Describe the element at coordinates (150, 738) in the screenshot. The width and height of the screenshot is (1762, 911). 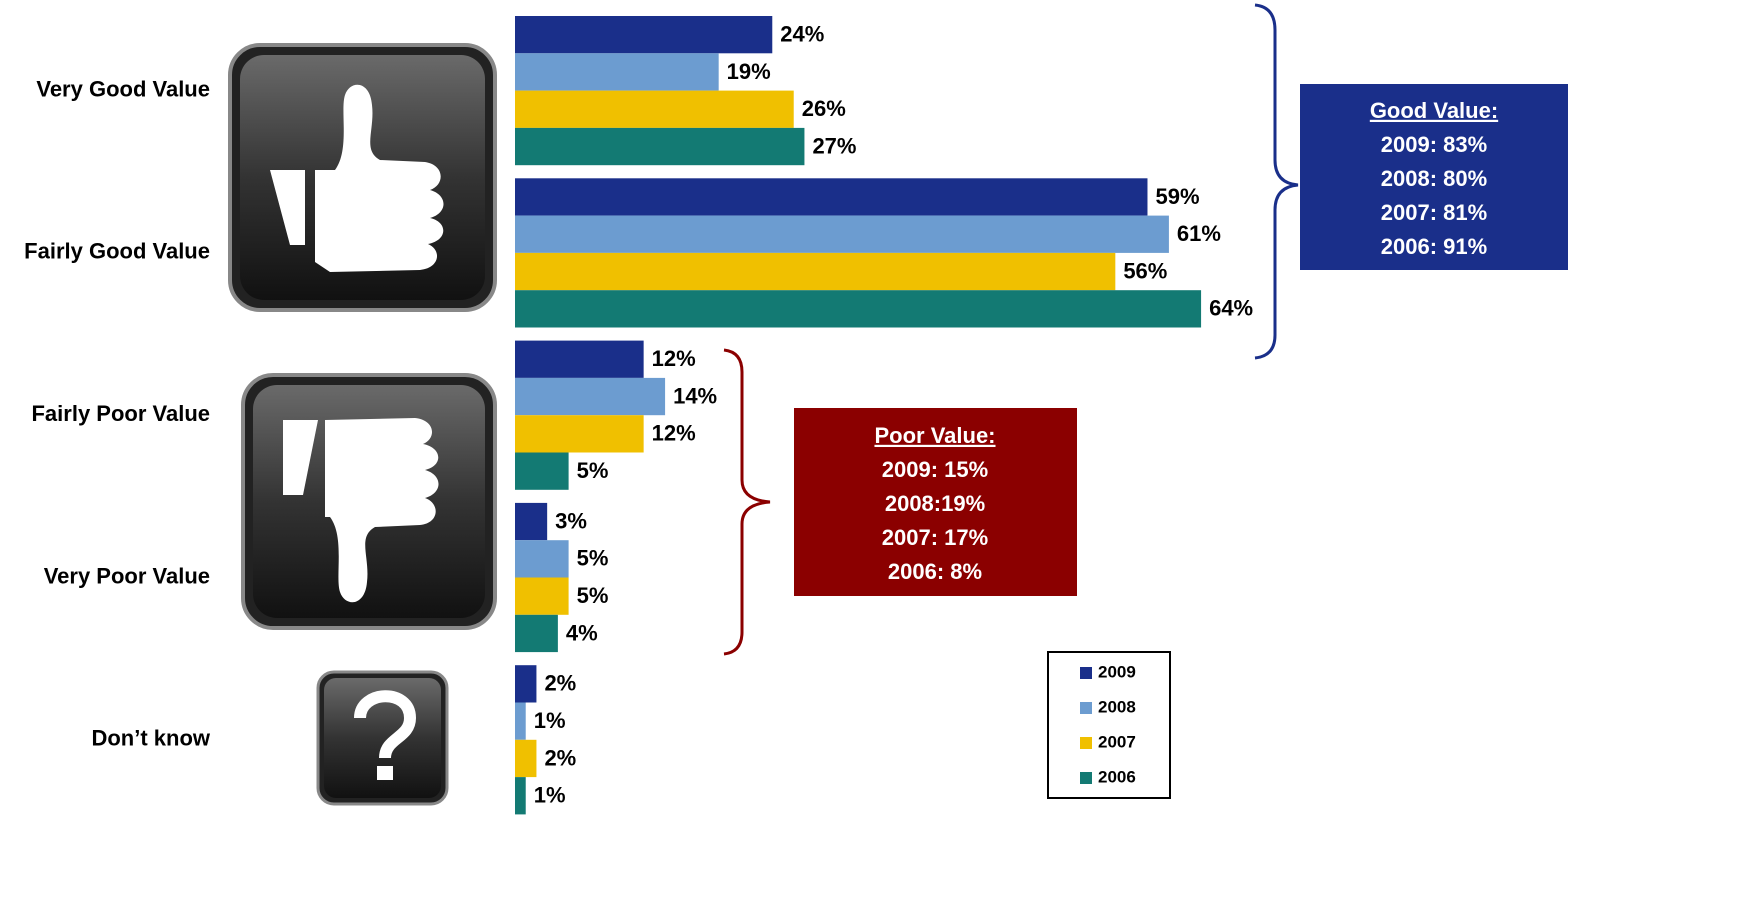
I see `category-label: Don’t know` at that location.